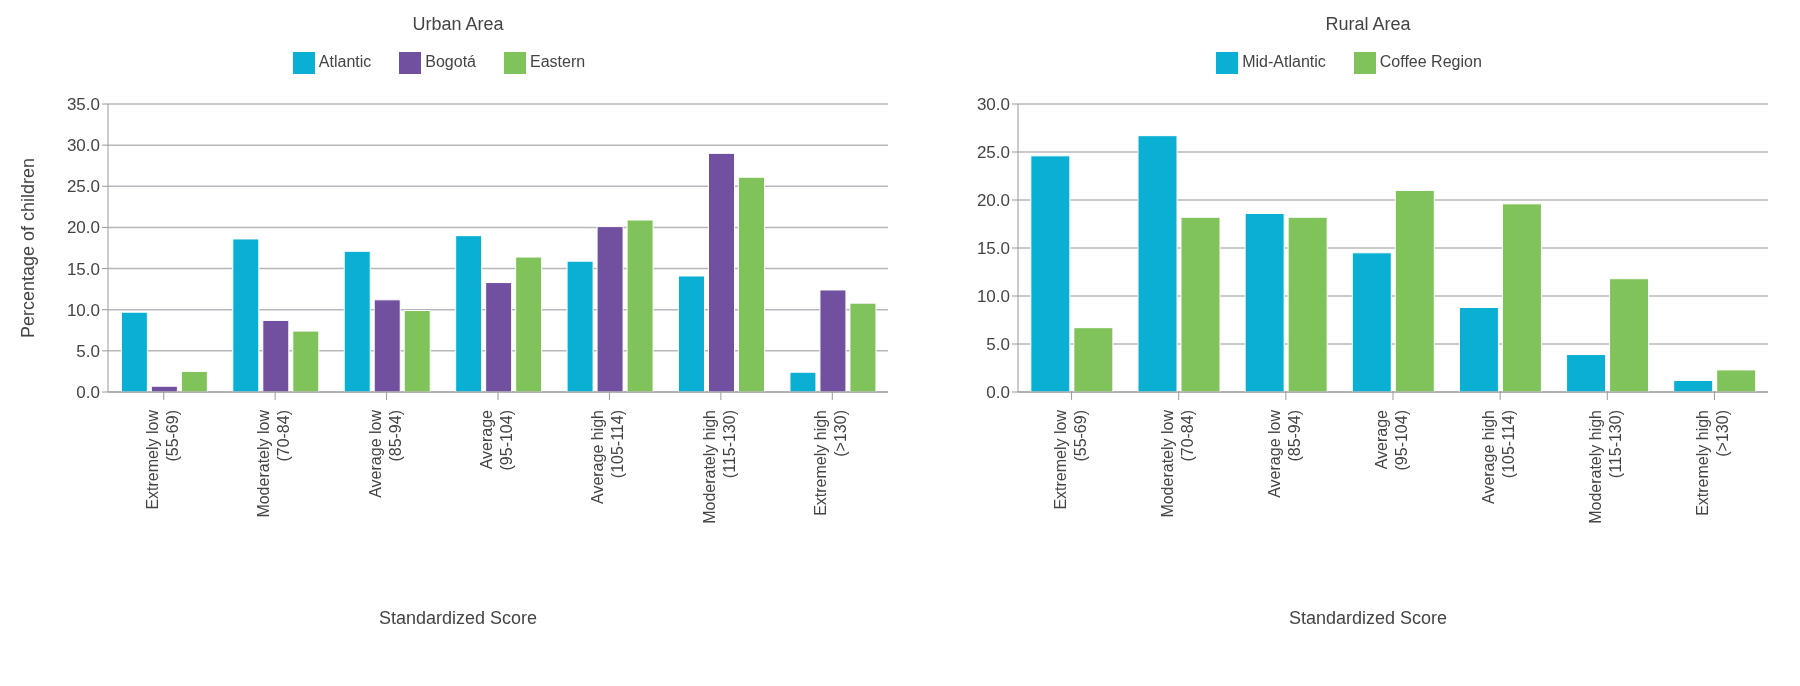 This screenshot has height=686, width=1800. Describe the element at coordinates (1368, 24) in the screenshot. I see `chart-title: Rural Area` at that location.